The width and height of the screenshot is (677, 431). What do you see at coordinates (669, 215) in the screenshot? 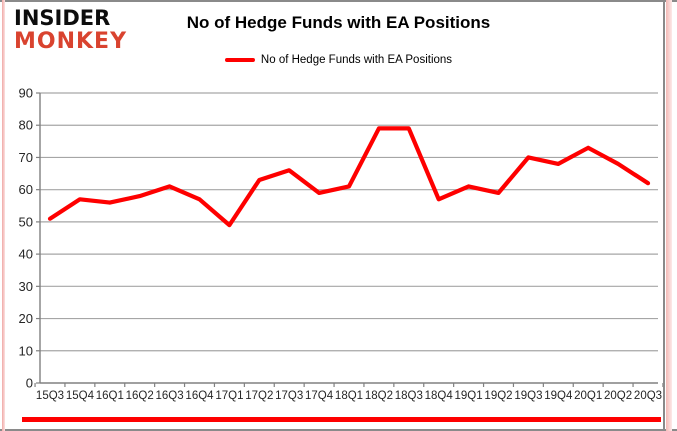
I see `frame-right-glow` at bounding box center [669, 215].